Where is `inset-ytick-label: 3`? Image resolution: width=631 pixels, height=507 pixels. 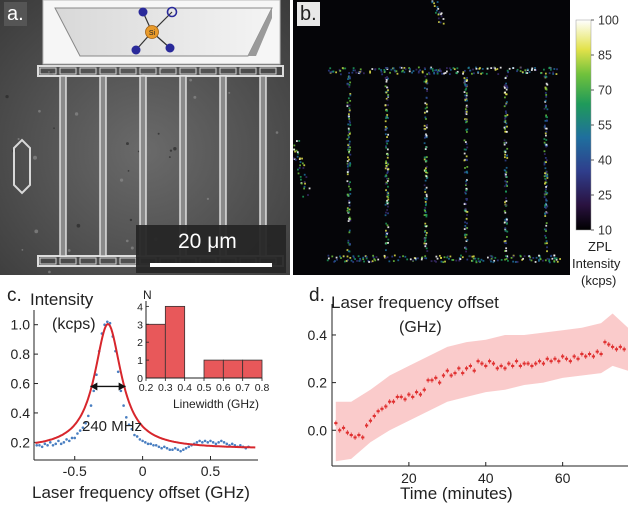 inset-ytick-label: 3 is located at coordinates (140, 325).